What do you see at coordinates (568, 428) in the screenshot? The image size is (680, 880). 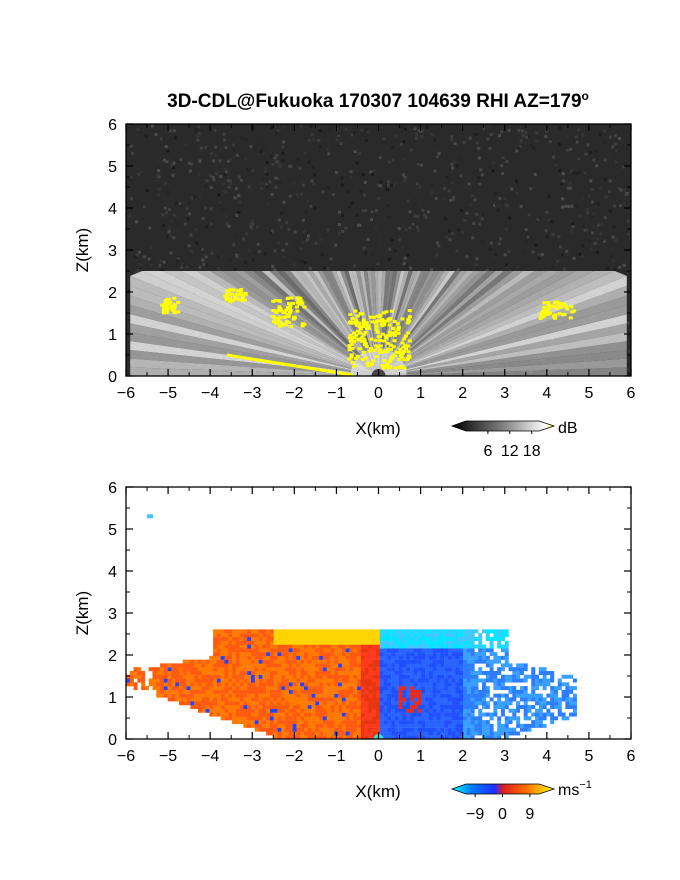 I see `colorbar-gray-unit: dB` at bounding box center [568, 428].